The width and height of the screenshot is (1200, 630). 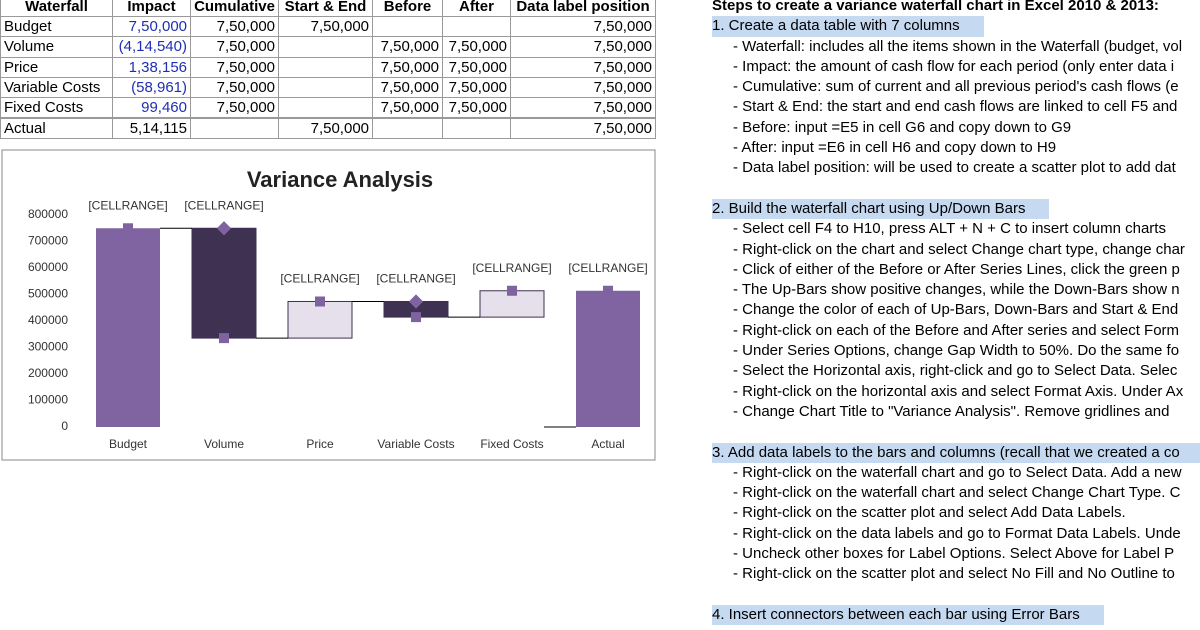 I want to click on section-heading: 1. Create a data table with 7 columns, so click(x=956, y=26).